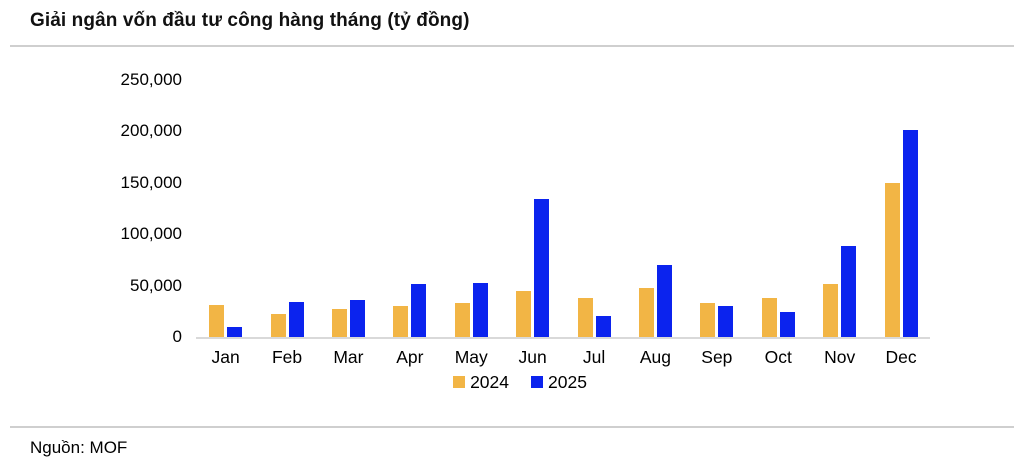 The image size is (1024, 466). What do you see at coordinates (235, 332) in the screenshot?
I see `bar-2025-jan` at bounding box center [235, 332].